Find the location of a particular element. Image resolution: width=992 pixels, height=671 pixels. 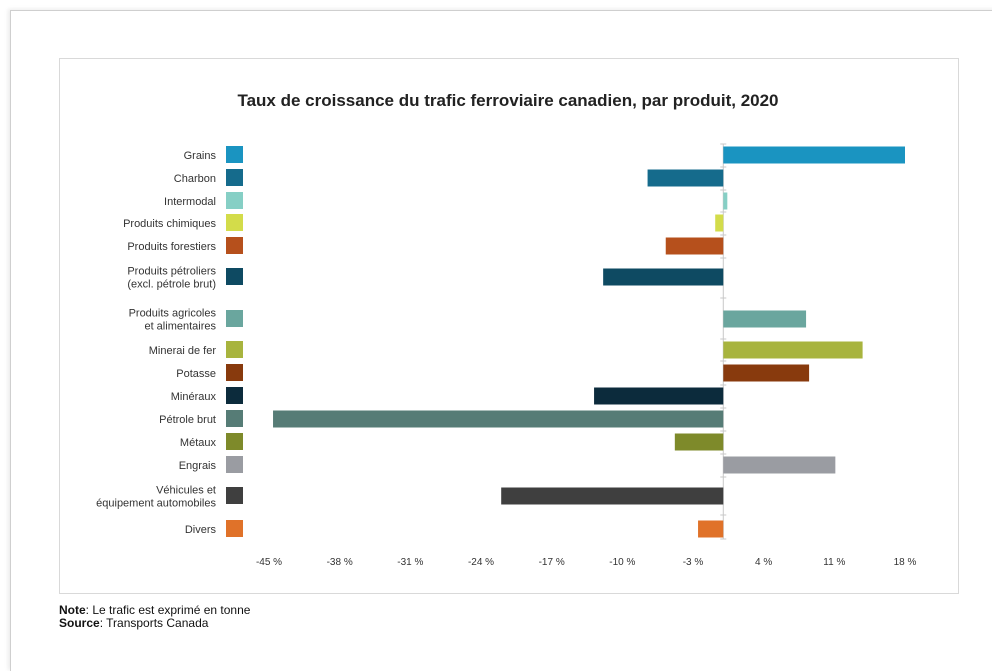

category-label: Produits chimiques is located at coordinates (169, 224).